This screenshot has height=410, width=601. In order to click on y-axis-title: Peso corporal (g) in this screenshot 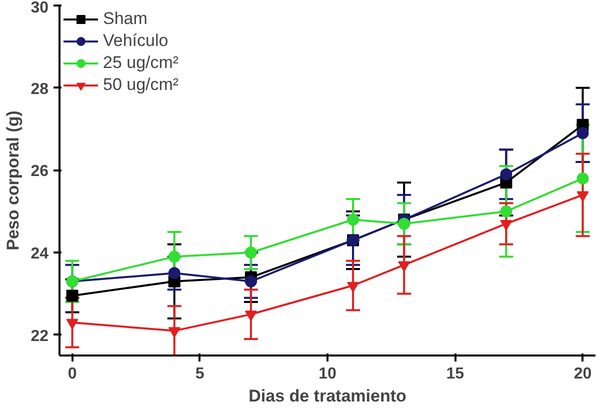, I will do `click(13, 180)`.